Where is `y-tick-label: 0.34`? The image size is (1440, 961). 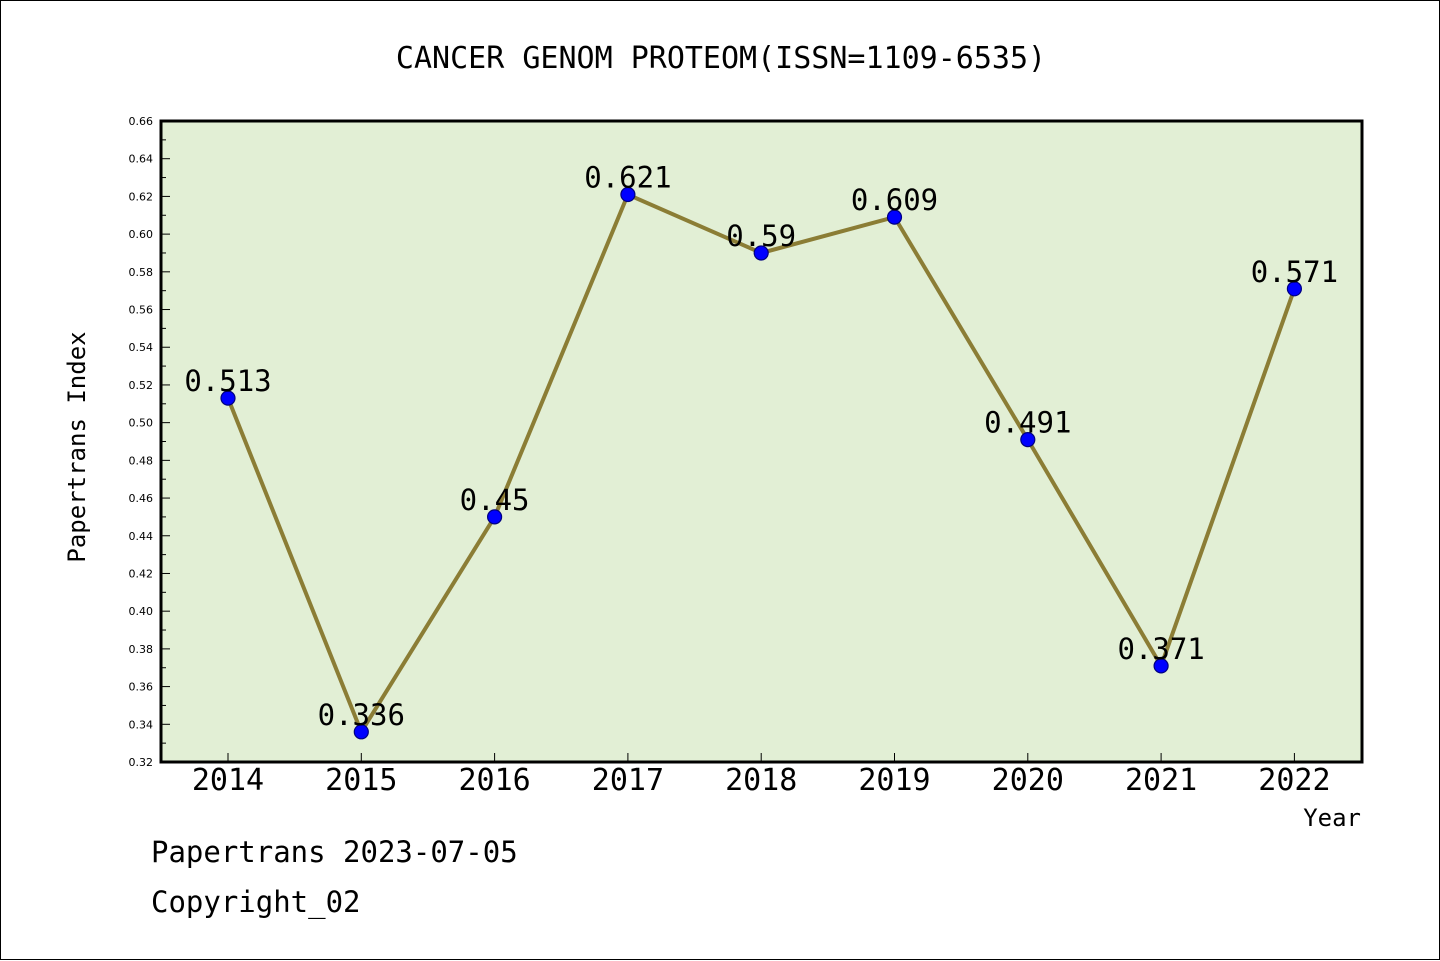 y-tick-label: 0.34 is located at coordinates (141, 724).